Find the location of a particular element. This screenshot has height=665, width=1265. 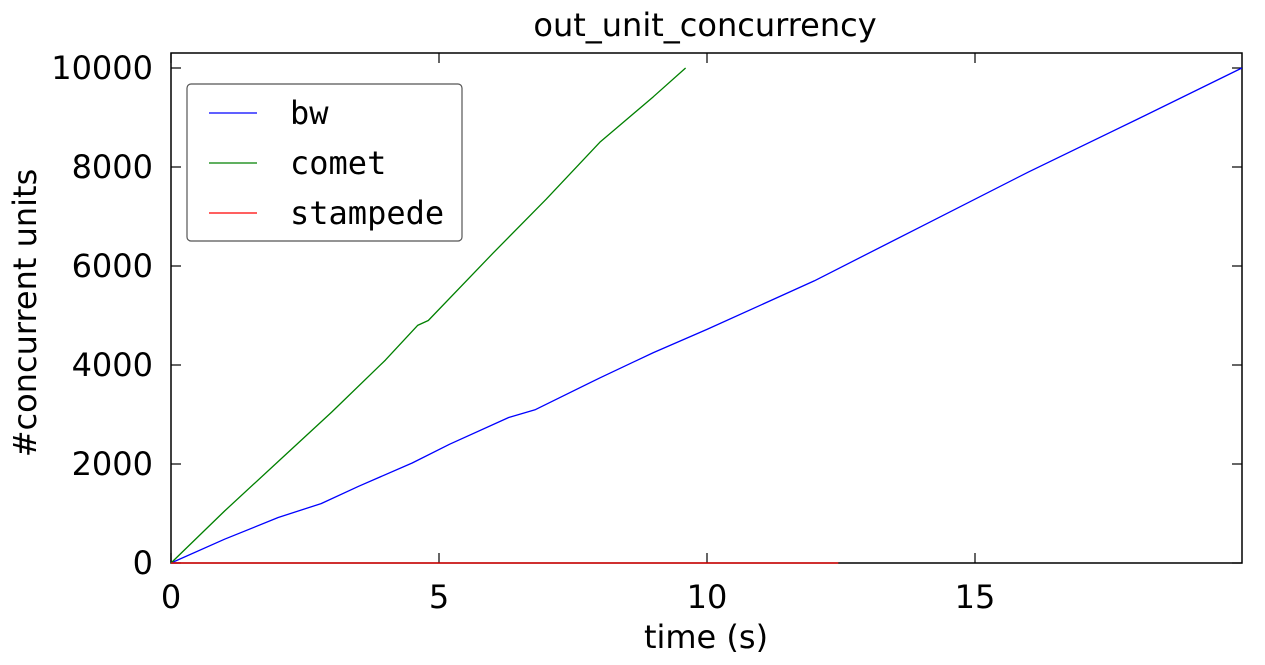

chart-title: out_unit_concurrency is located at coordinates (704, 25).